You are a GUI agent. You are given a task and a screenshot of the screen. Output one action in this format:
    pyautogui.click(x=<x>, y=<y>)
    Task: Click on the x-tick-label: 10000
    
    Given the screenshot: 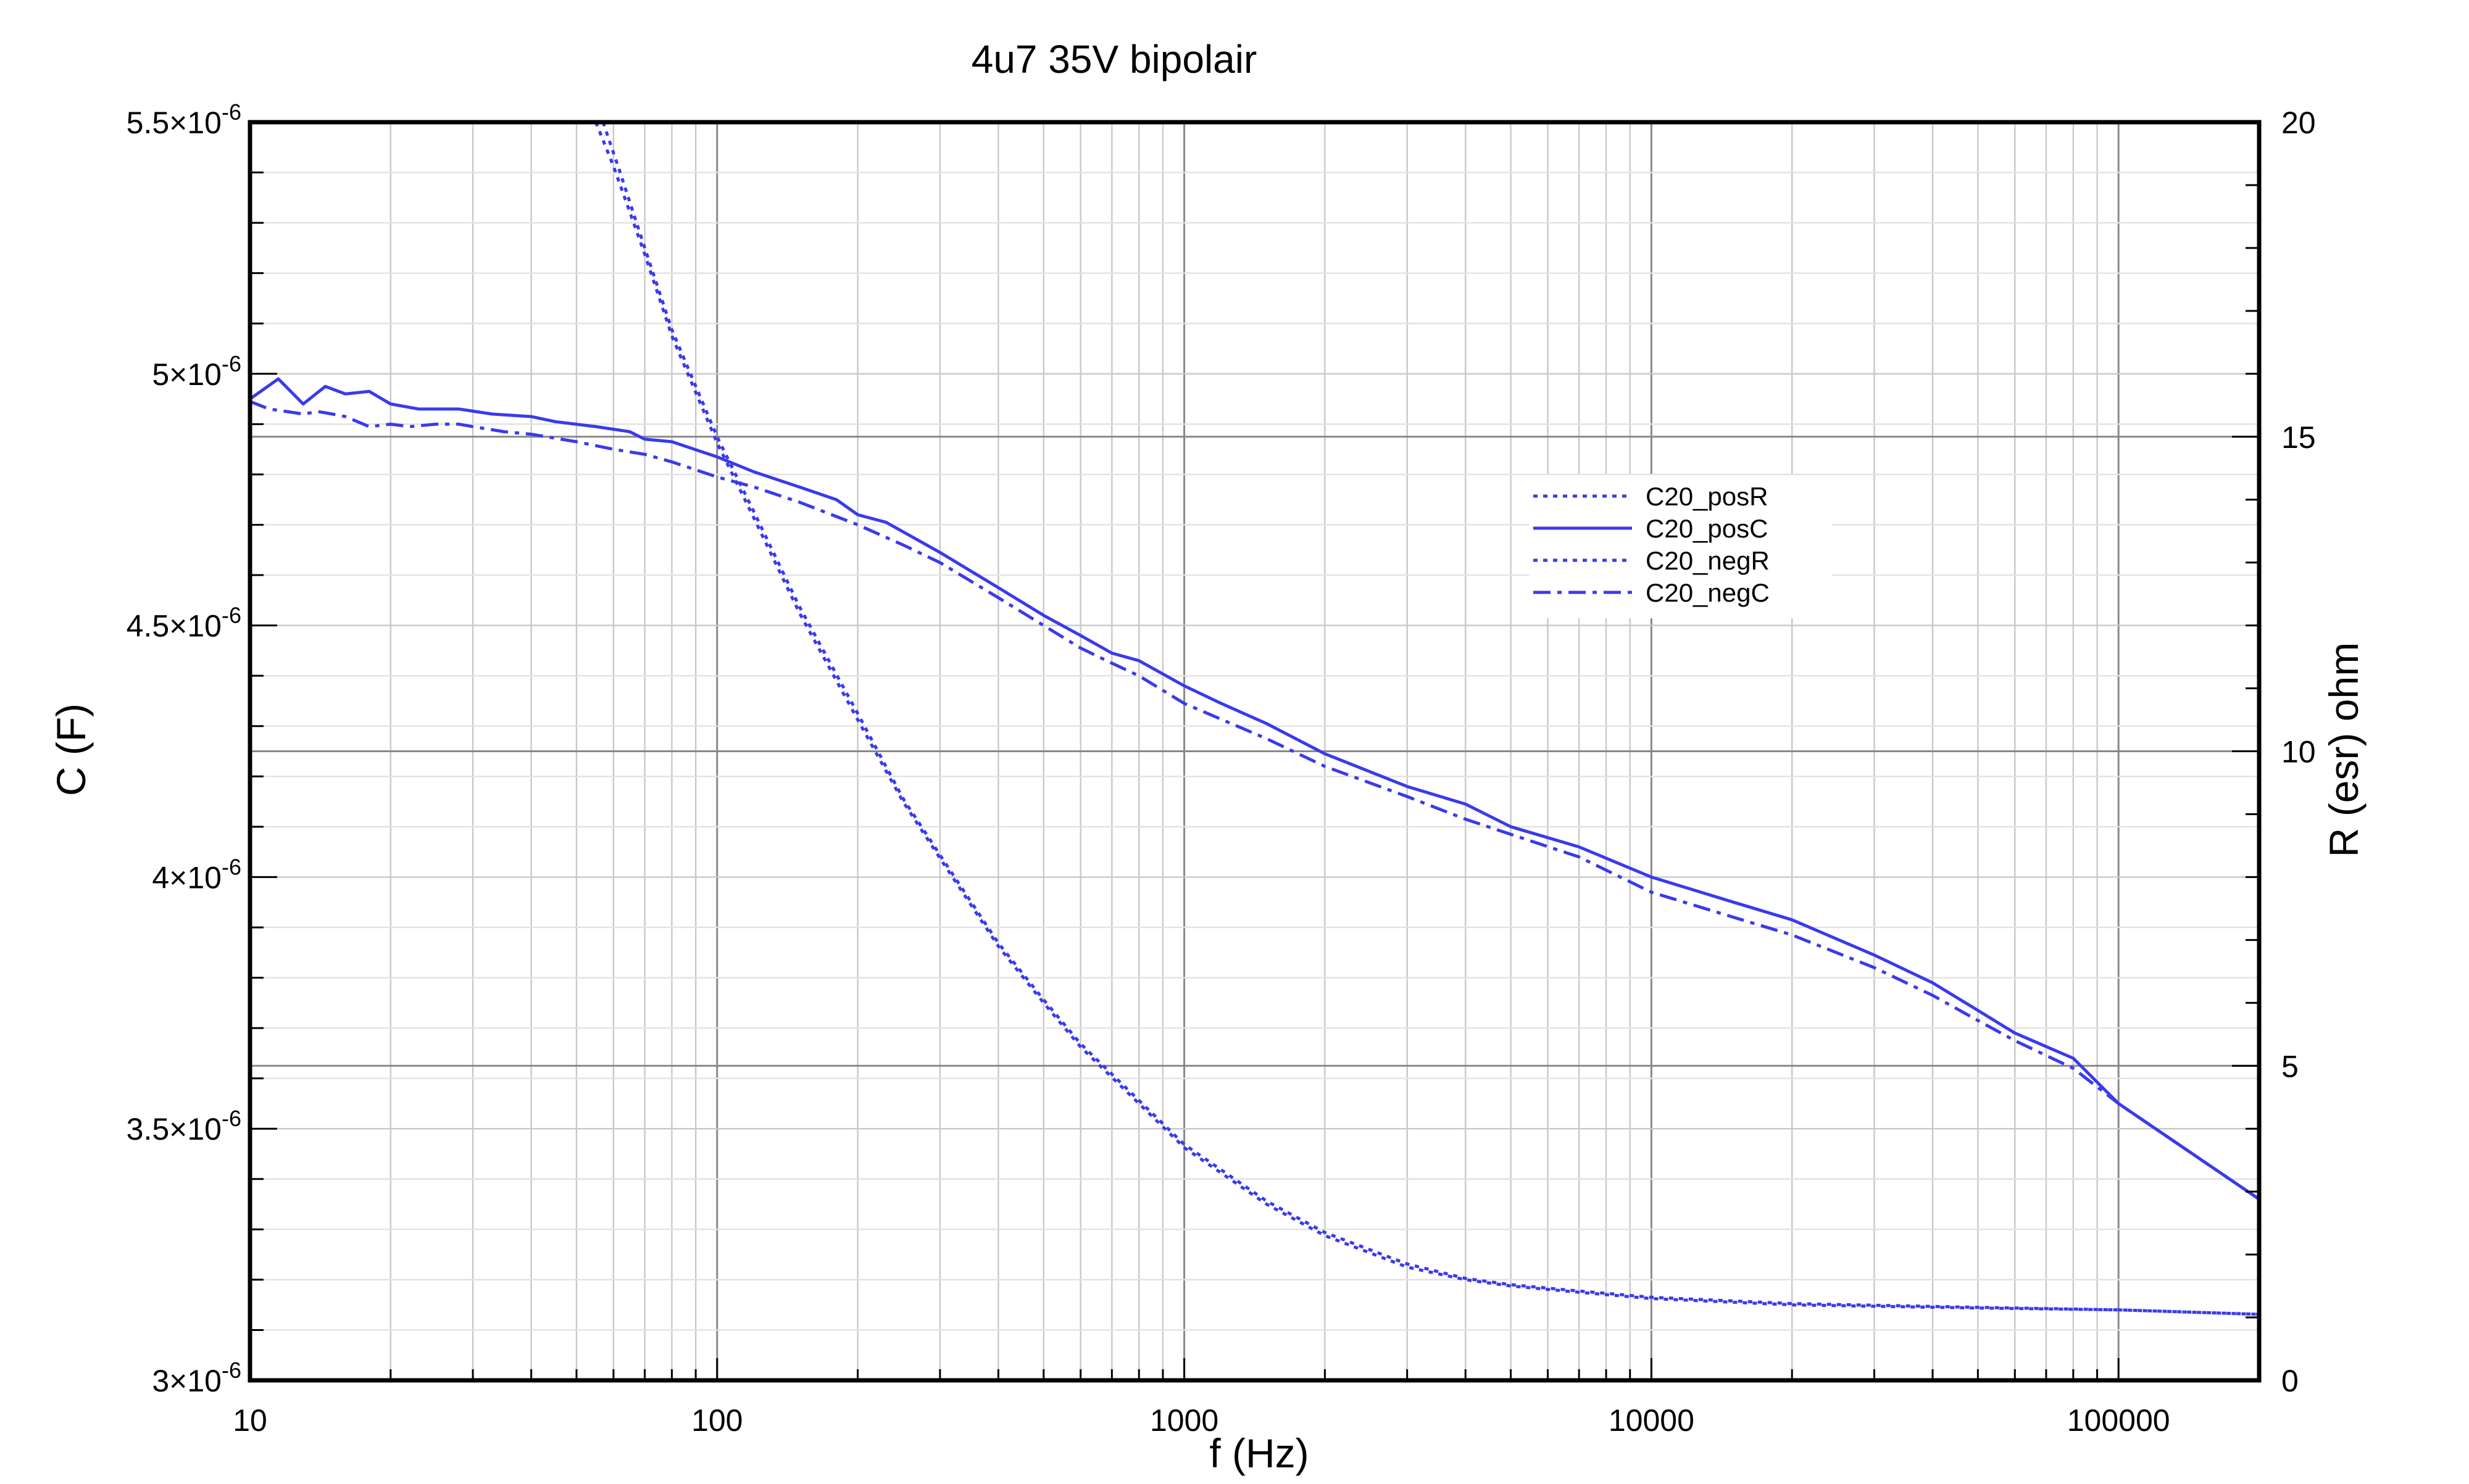 What is the action you would take?
    pyautogui.click(x=1651, y=1420)
    